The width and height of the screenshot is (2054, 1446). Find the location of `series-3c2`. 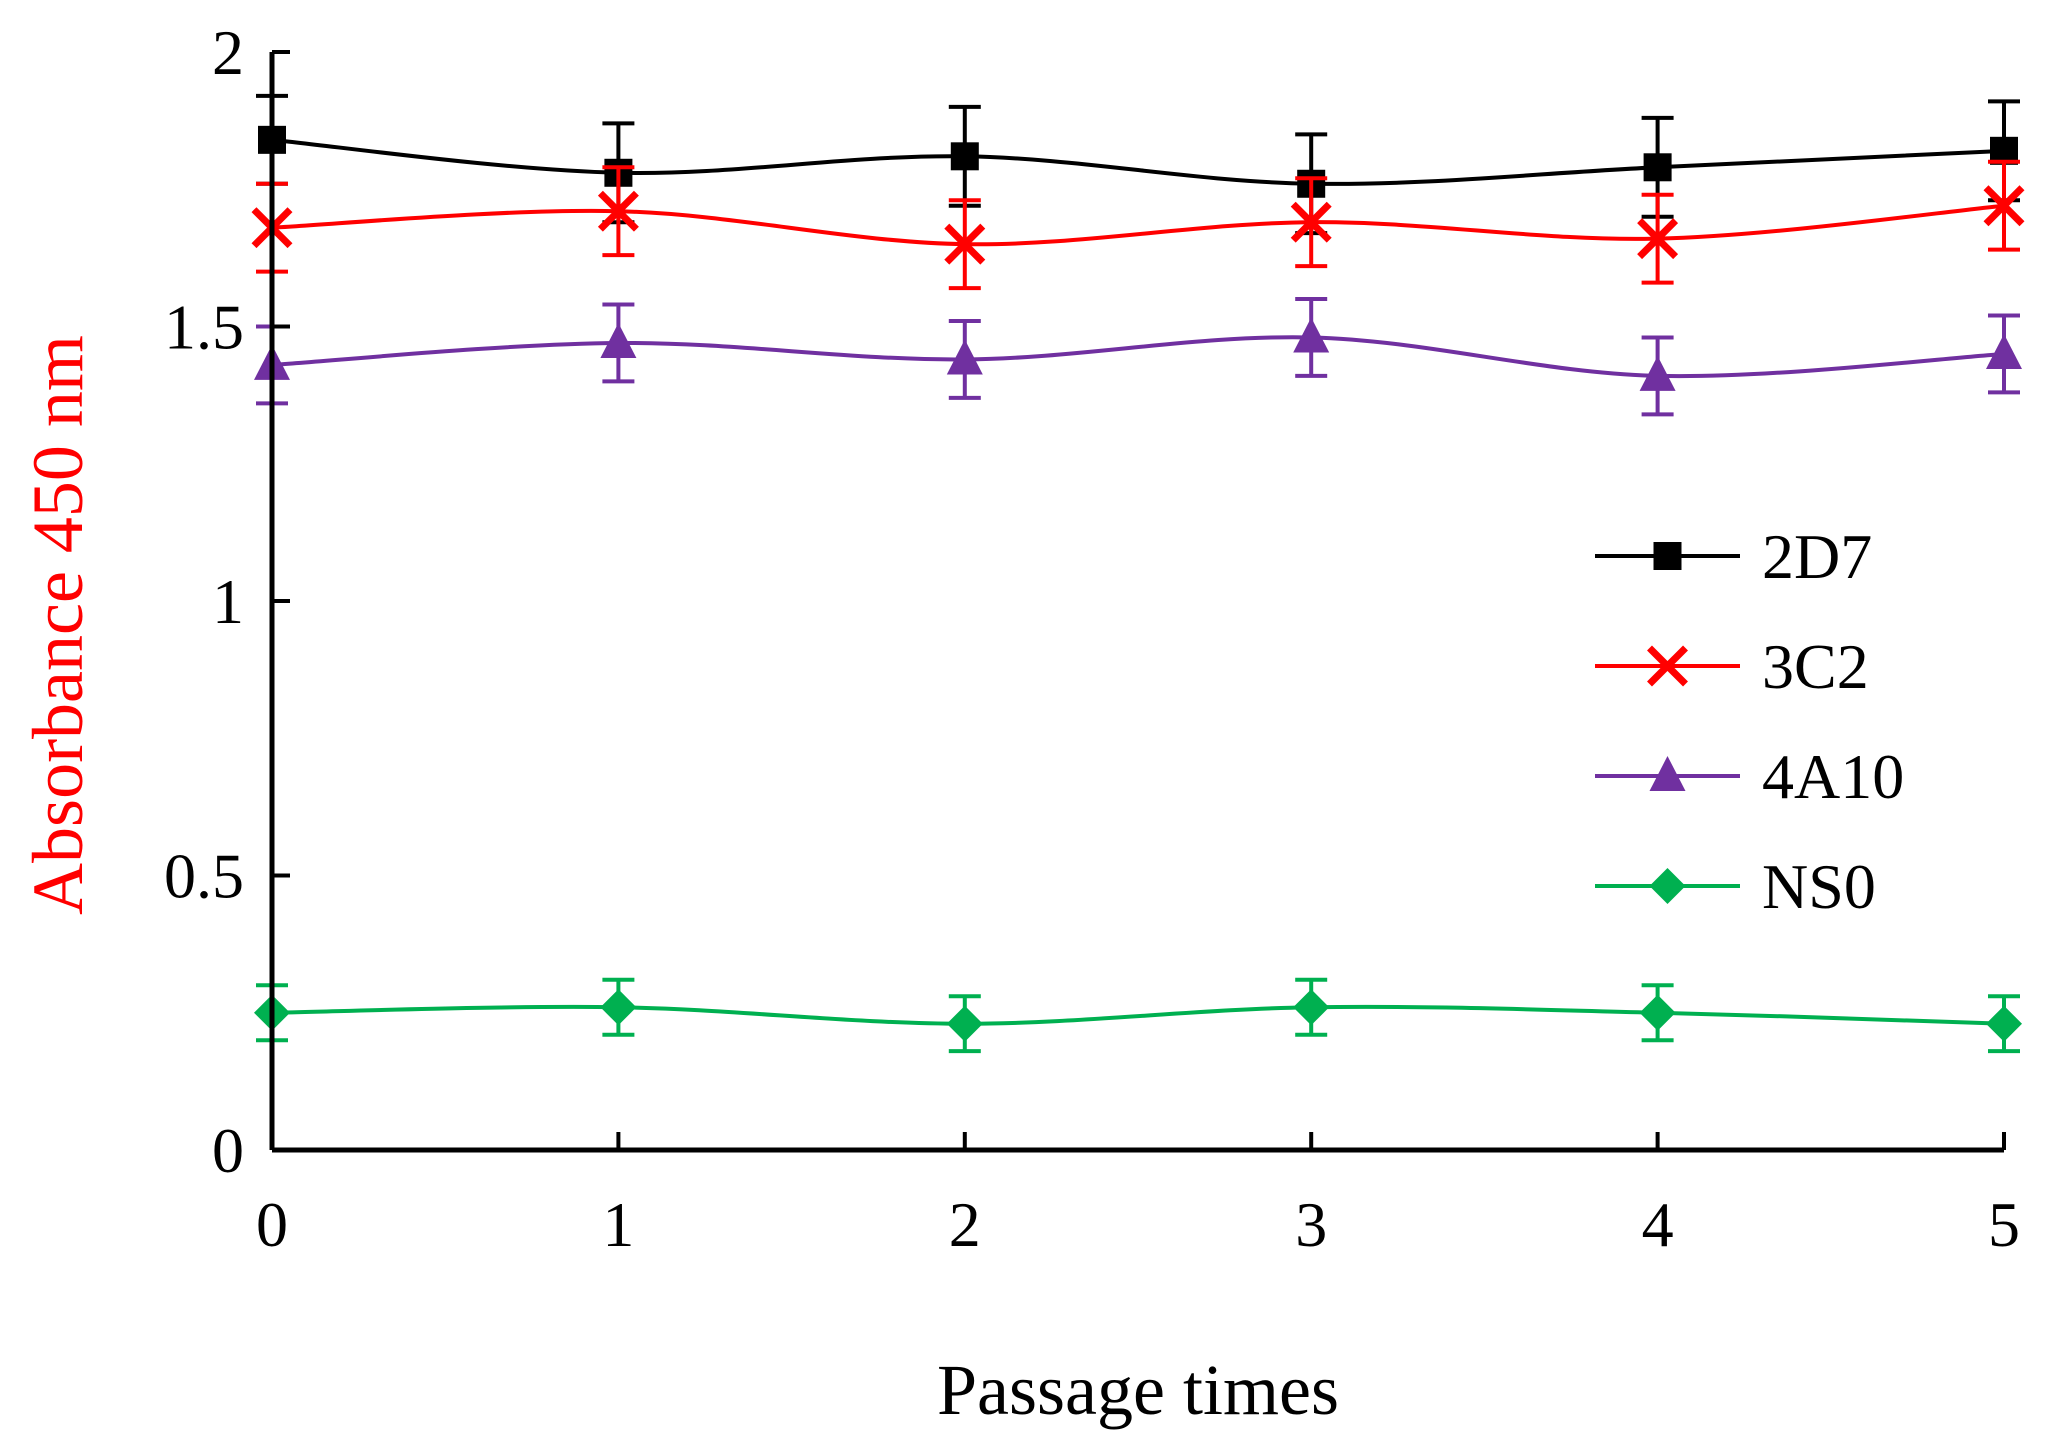

series-3c2 is located at coordinates (1138, 225).